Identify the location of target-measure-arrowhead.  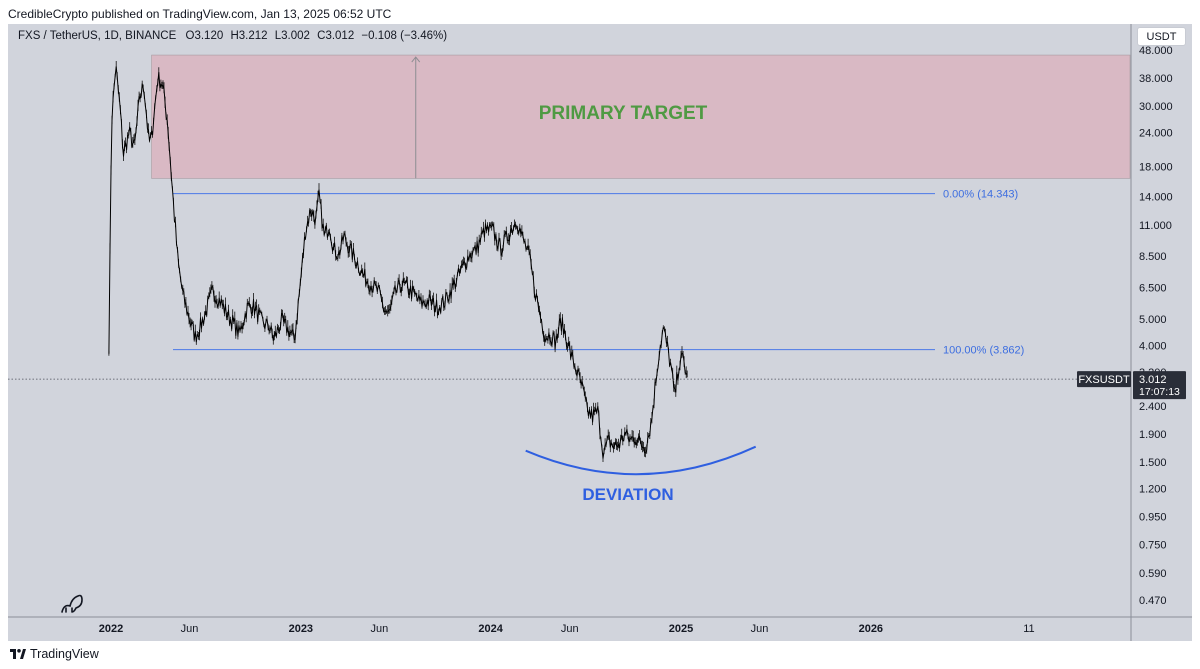
(416, 59).